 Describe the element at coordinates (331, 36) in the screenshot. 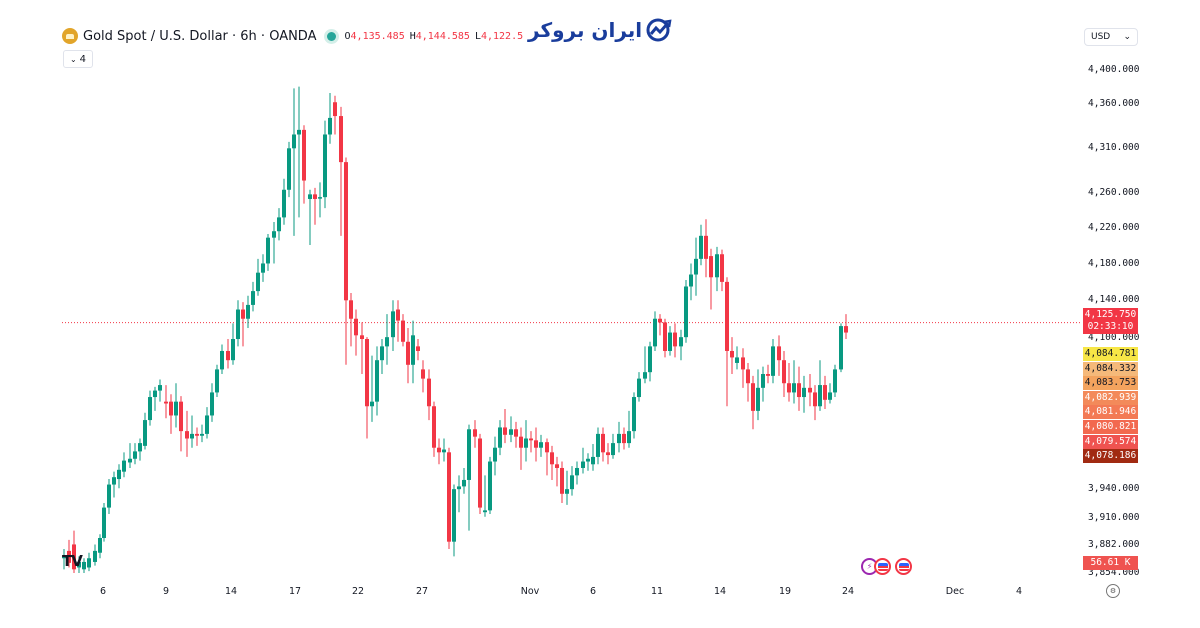

I see `market-open-status-icon` at that location.